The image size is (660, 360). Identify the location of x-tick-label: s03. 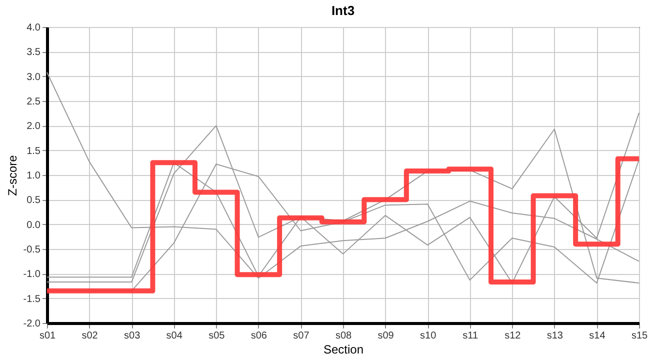
(132, 336).